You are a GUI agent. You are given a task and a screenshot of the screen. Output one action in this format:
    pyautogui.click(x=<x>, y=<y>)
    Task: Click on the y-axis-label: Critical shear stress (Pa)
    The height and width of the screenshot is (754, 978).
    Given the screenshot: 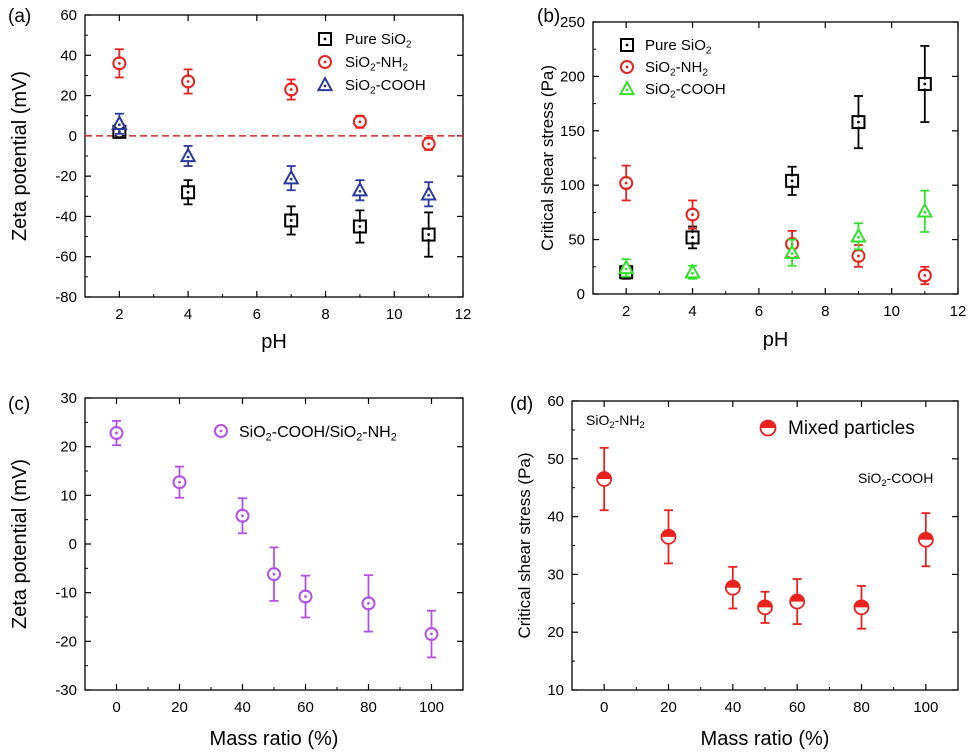 What is the action you would take?
    pyautogui.click(x=524, y=545)
    